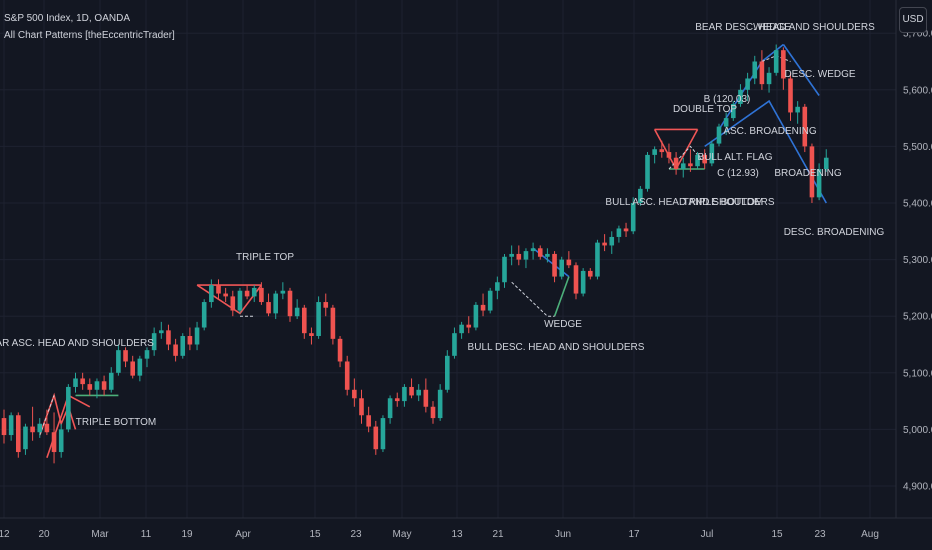 This screenshot has height=550, width=932. Describe the element at coordinates (727, 99) in the screenshot. I see `pattern-label: B (120.03)` at that location.